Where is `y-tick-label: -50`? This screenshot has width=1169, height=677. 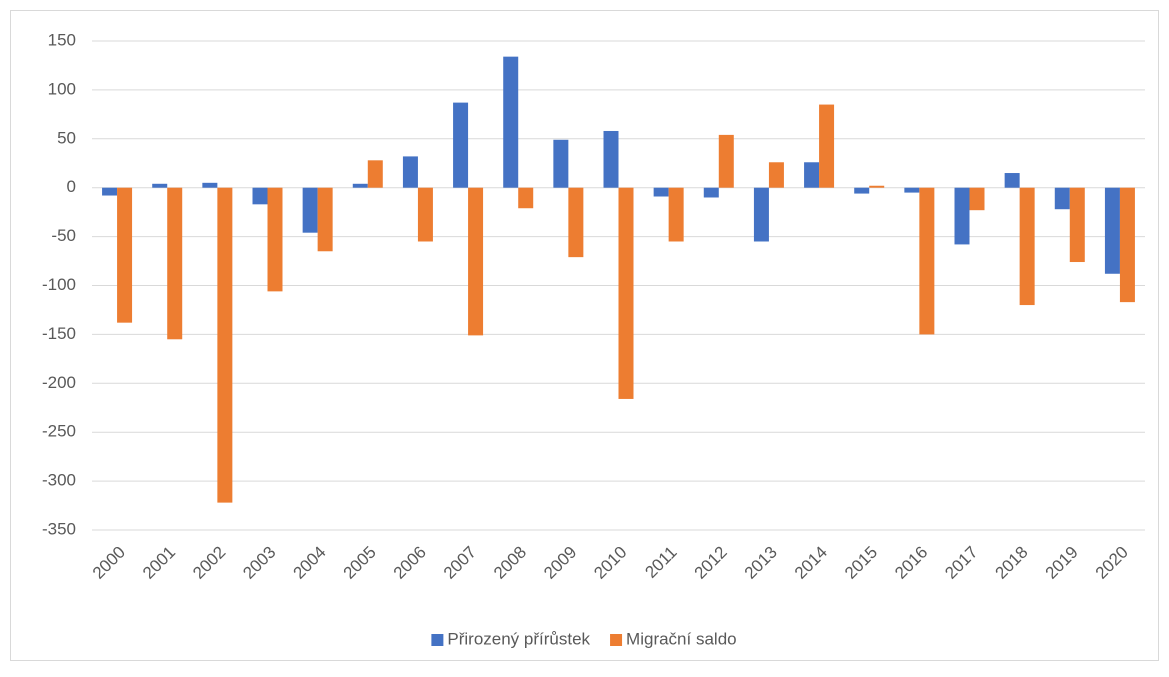 y-tick-label: -50 is located at coordinates (63, 235).